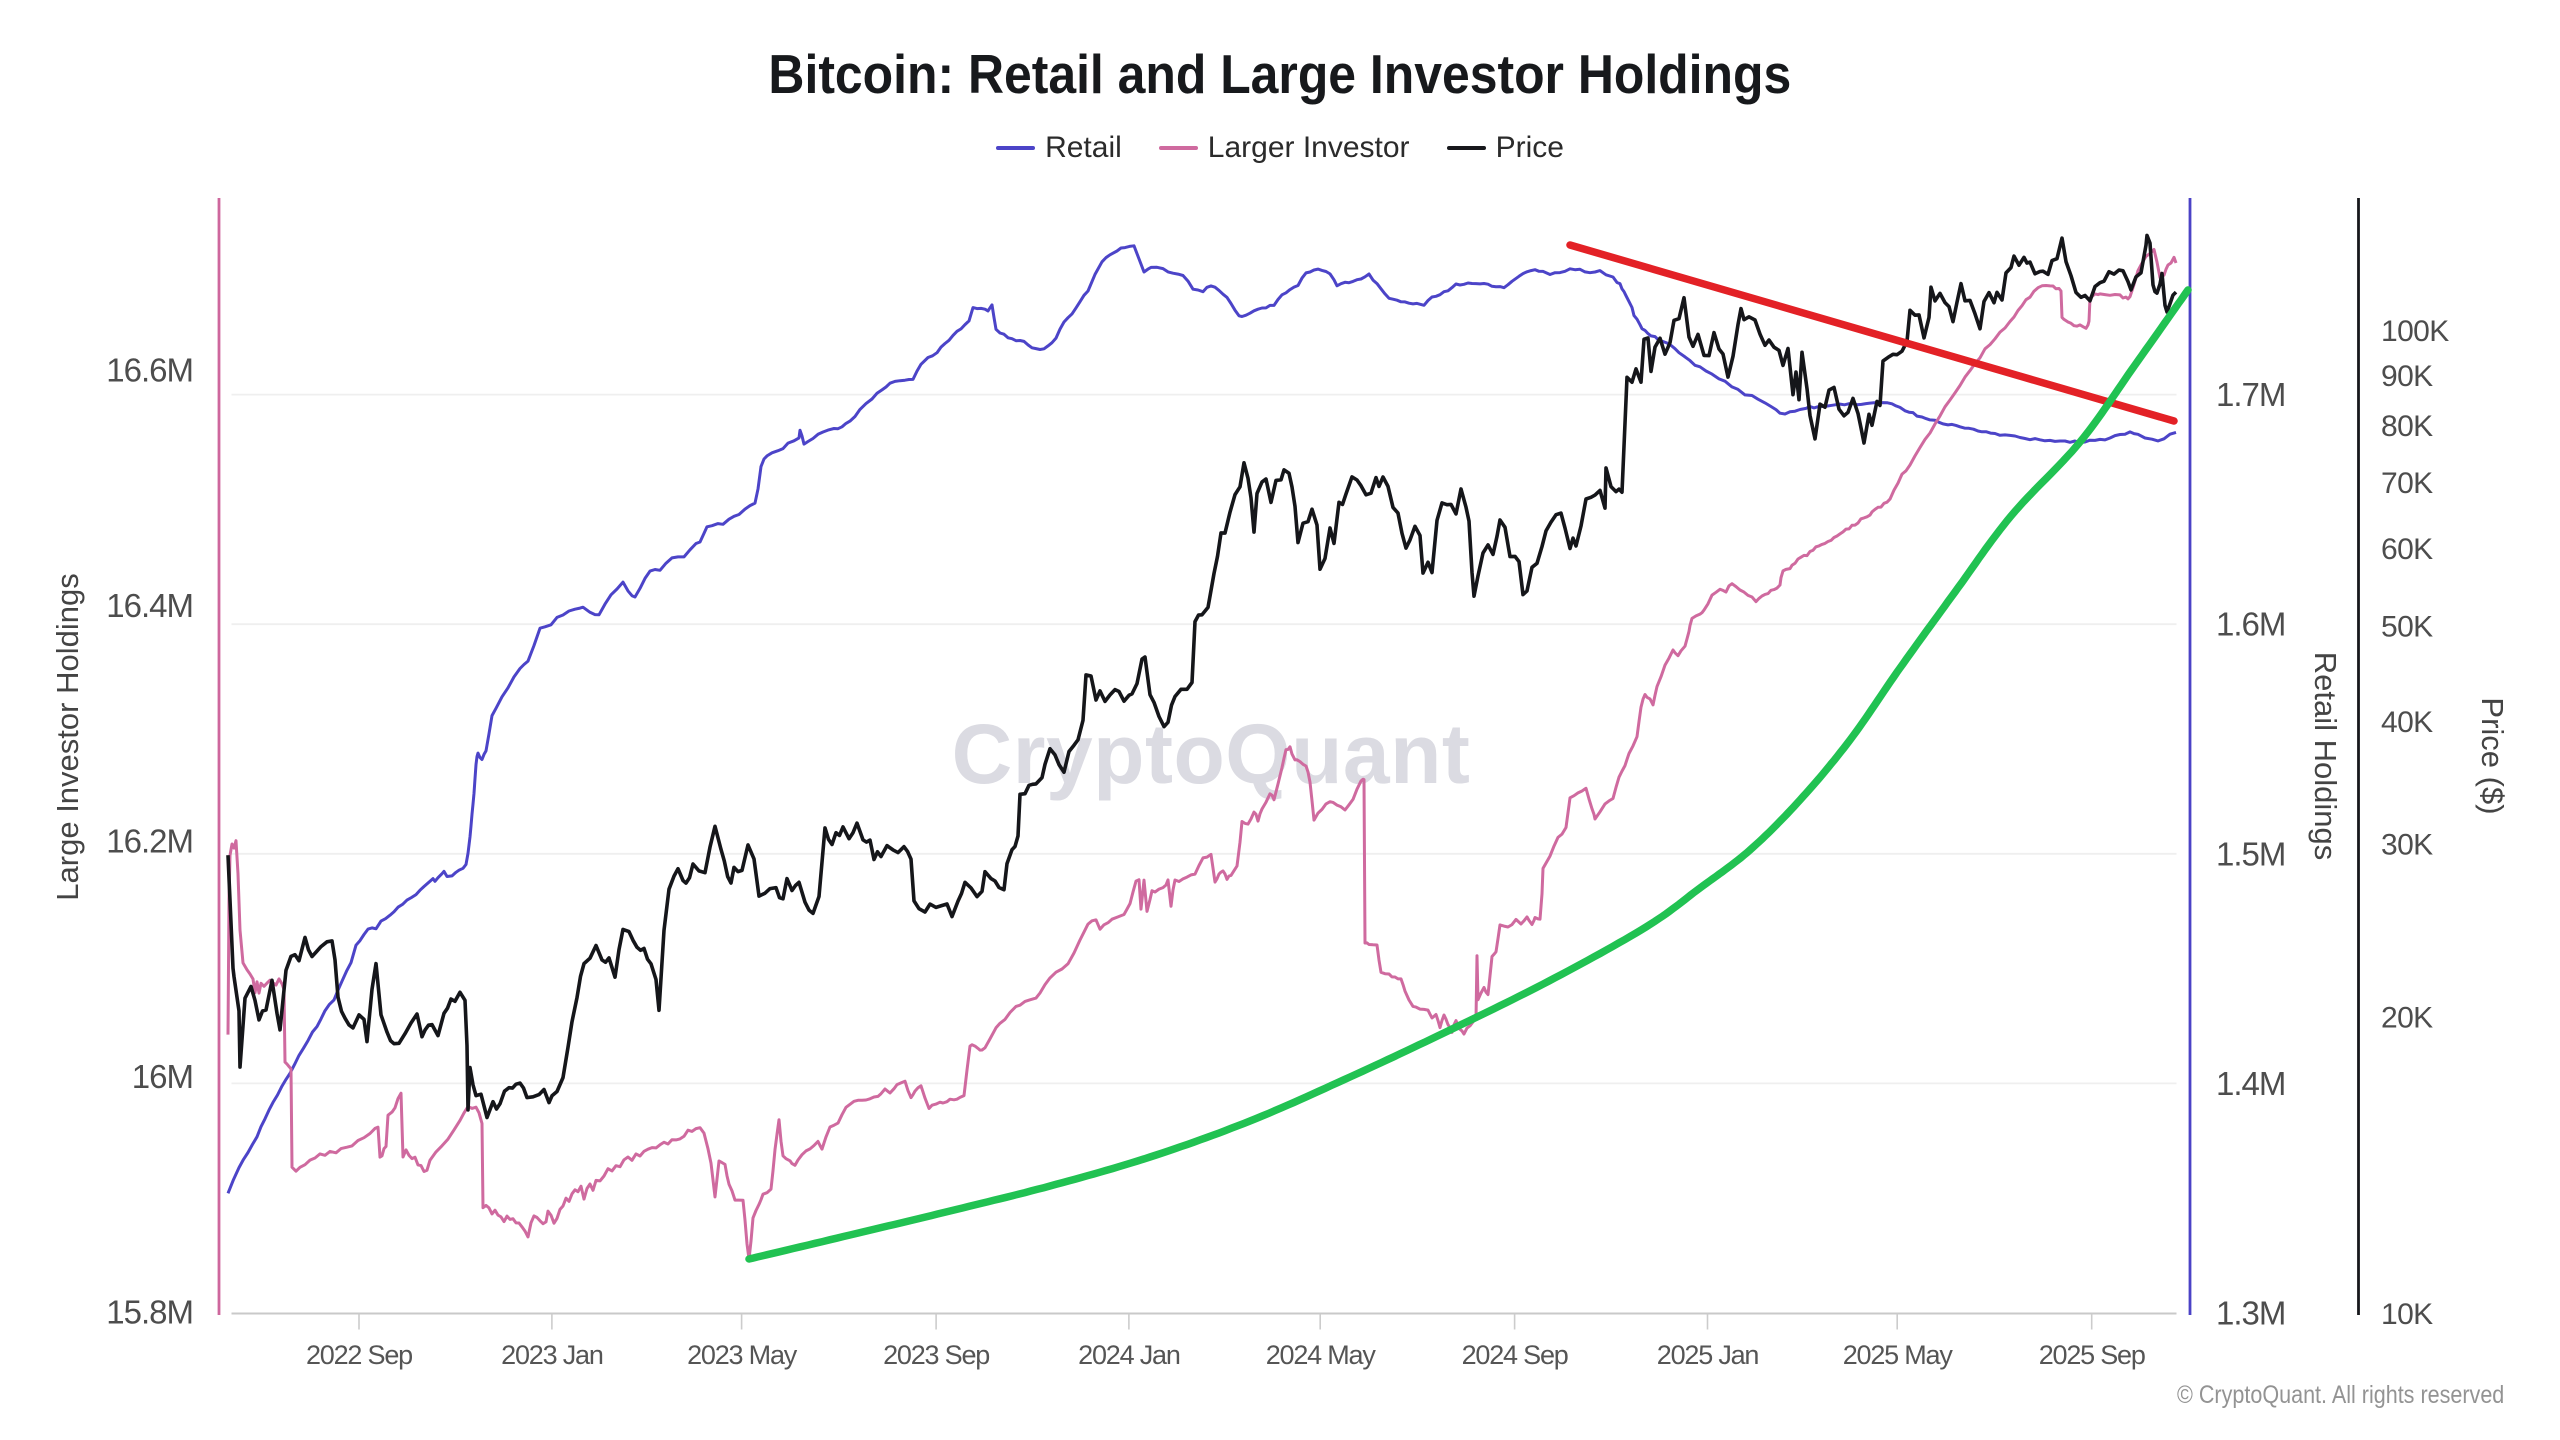 The image size is (2560, 1440). What do you see at coordinates (2325, 756) in the screenshot?
I see `svg-text: Retail Holdings` at bounding box center [2325, 756].